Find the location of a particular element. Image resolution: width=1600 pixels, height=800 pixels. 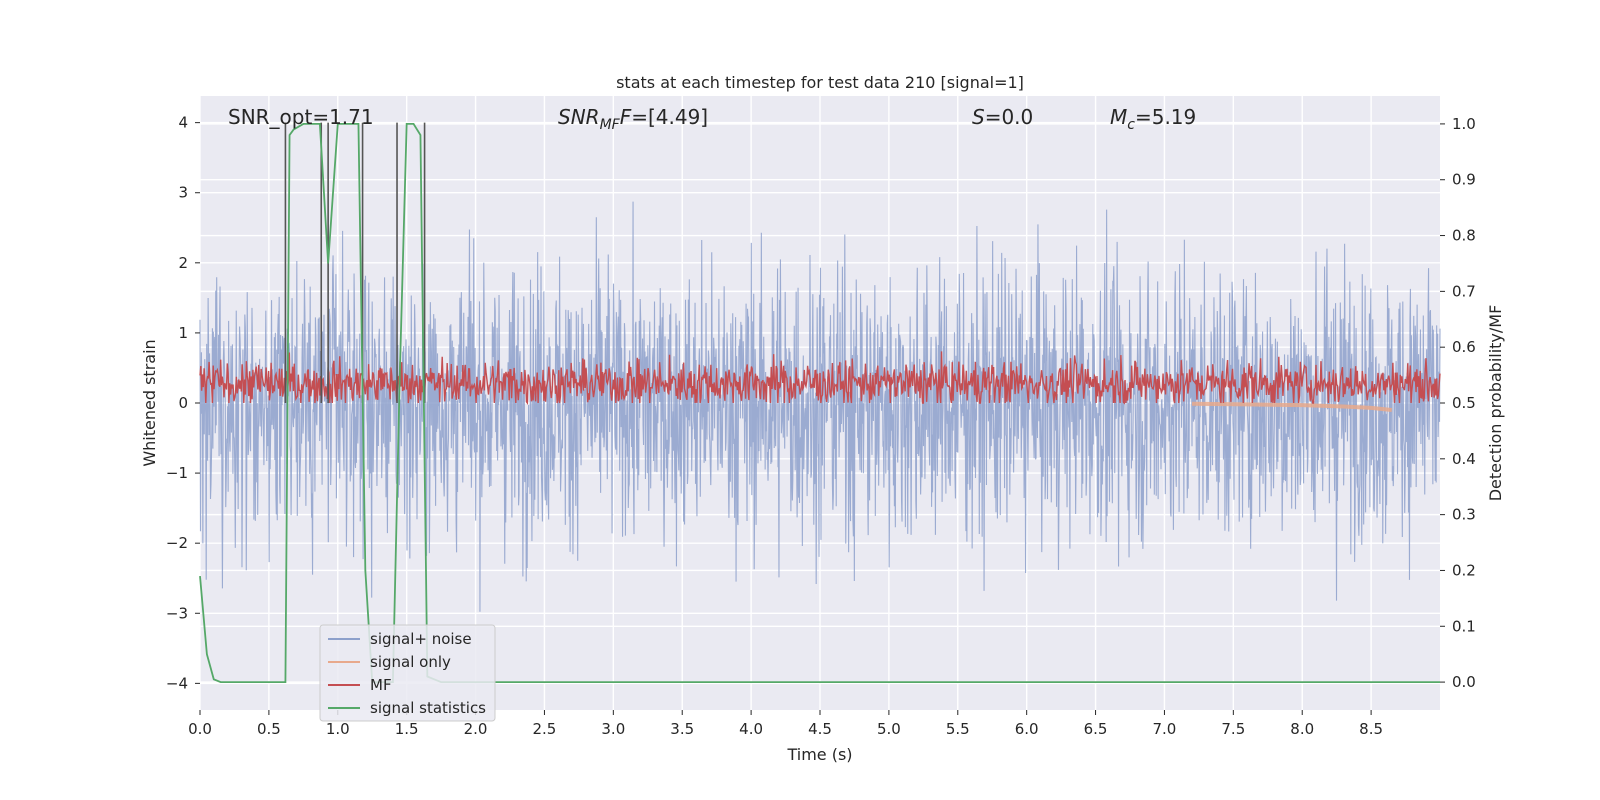

y-right-tick-label: 0.8 is located at coordinates (1464, 236).